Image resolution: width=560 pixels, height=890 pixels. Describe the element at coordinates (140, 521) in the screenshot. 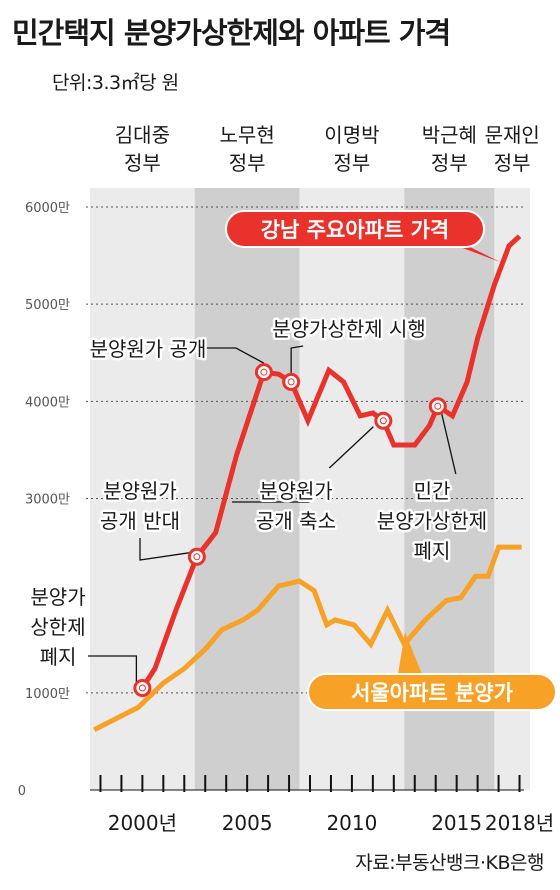

I see `annotation-label: 공개 반대` at that location.